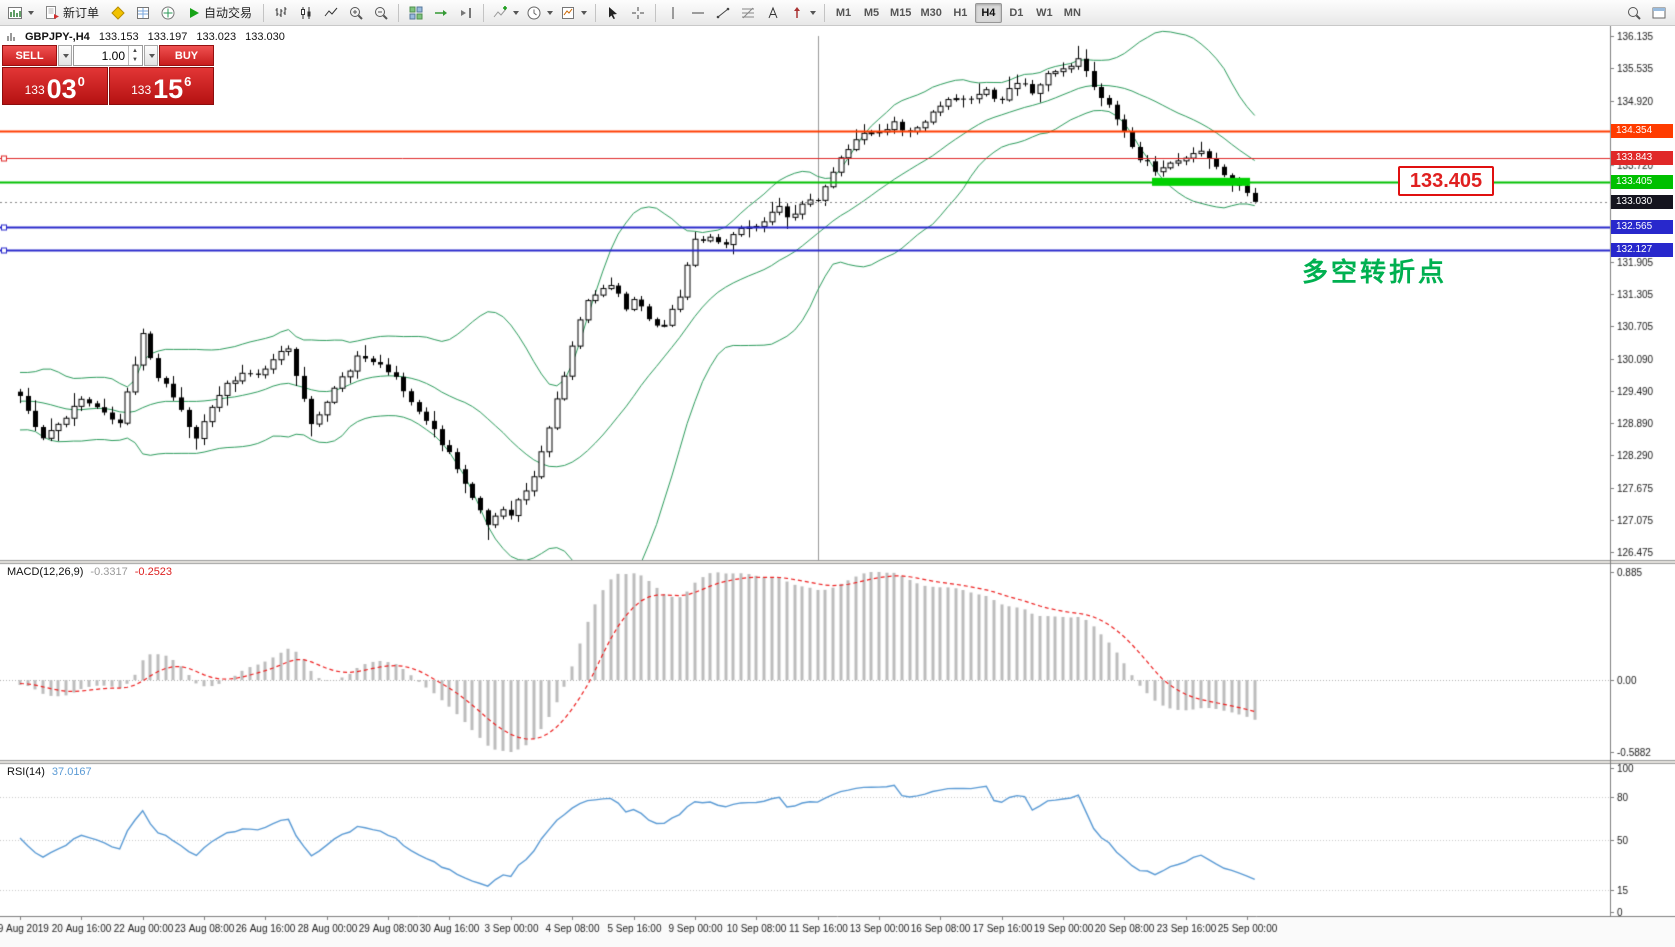  I want to click on volume-box: ▲▼, so click(108, 55).